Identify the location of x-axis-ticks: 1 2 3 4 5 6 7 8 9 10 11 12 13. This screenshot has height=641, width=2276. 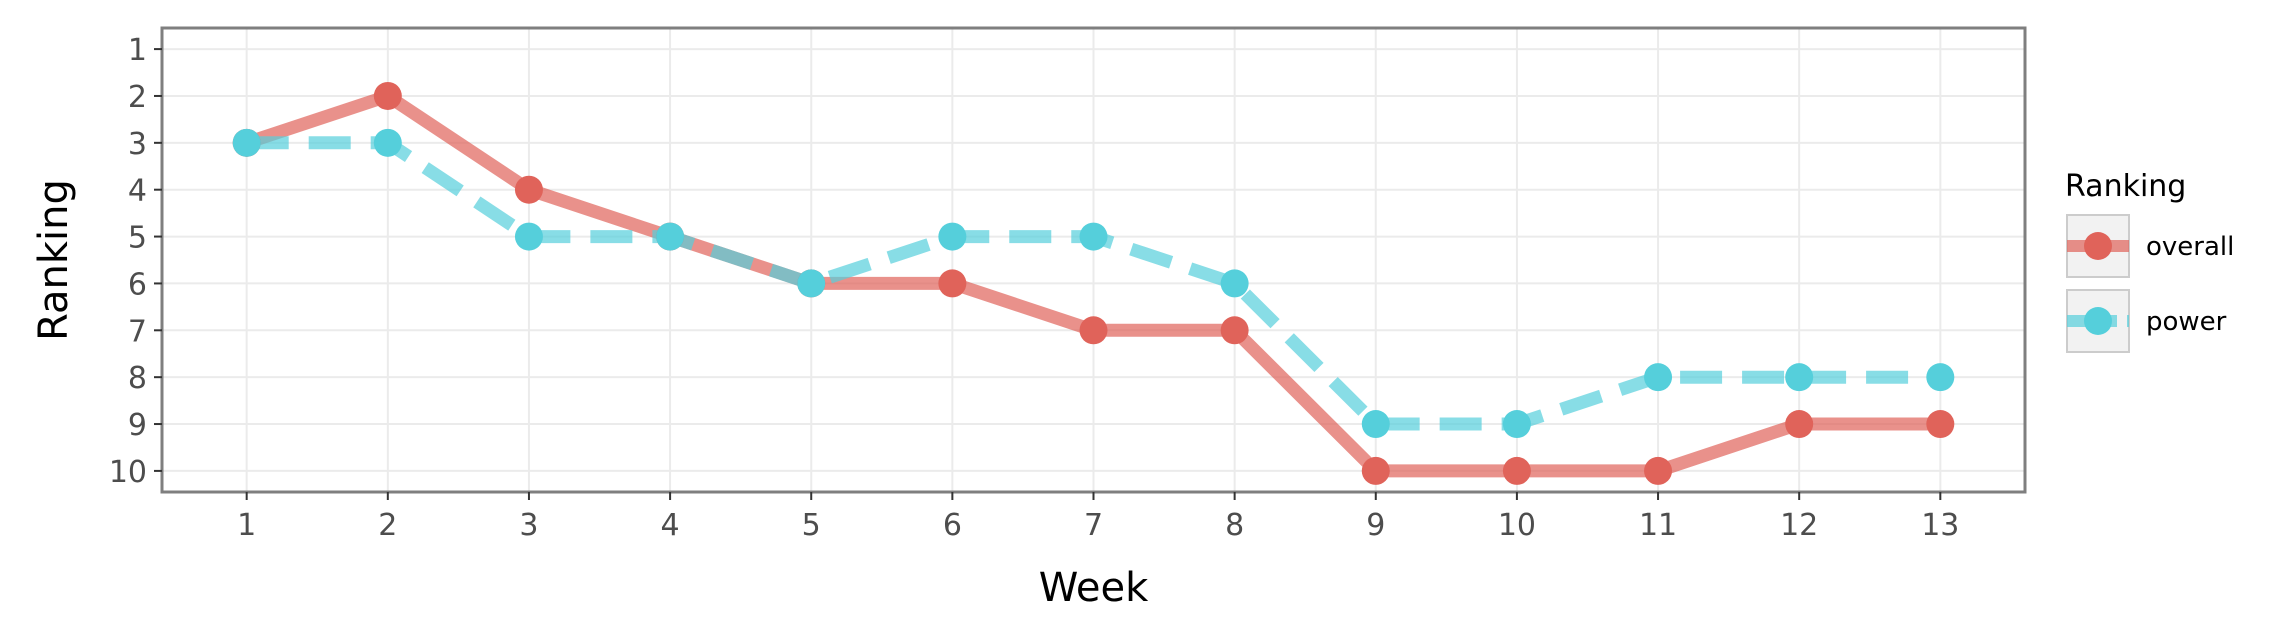
(1098, 517).